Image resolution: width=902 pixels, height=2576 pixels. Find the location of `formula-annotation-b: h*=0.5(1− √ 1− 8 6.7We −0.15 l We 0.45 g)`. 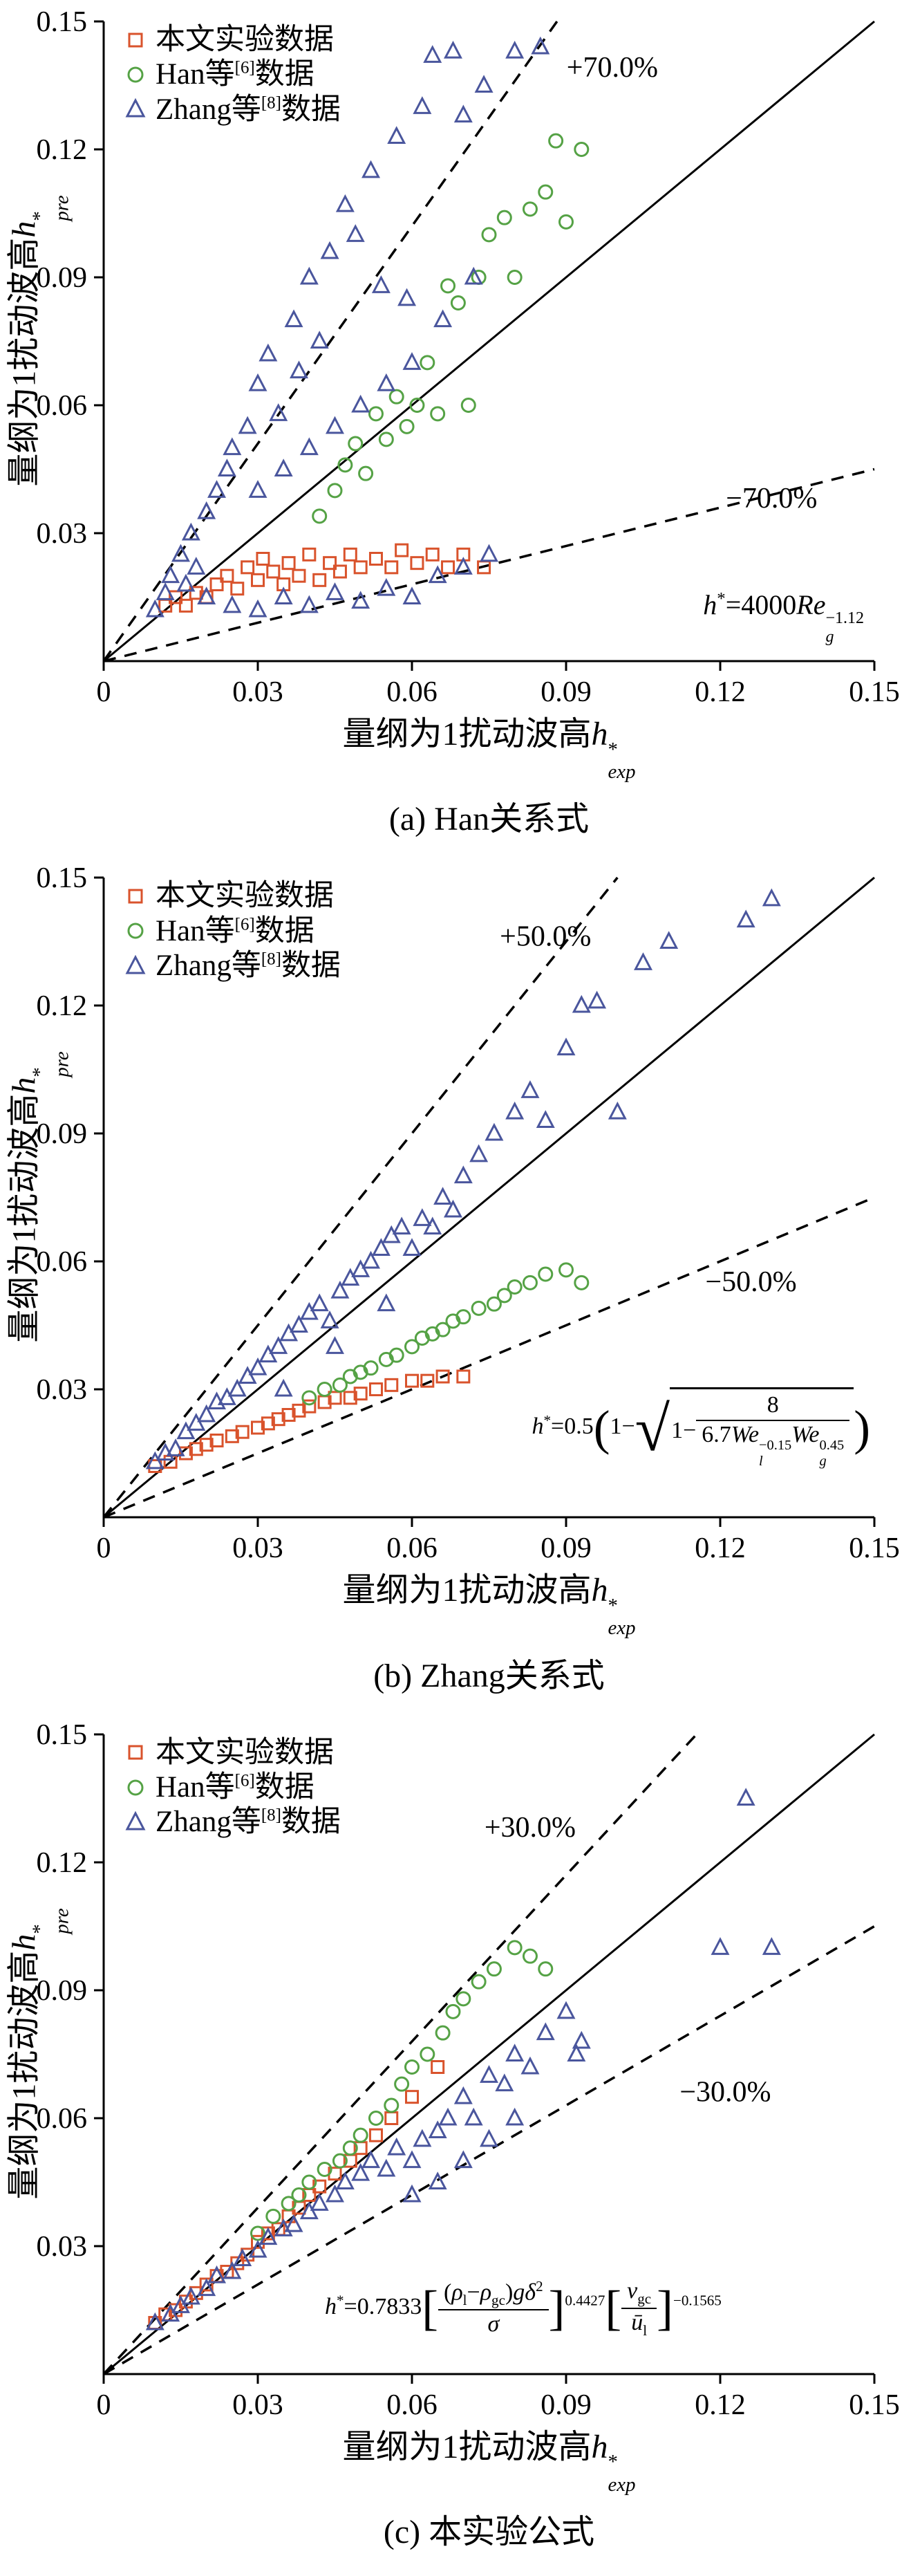

formula-annotation-b: h*=0.5(1− √ 1− 8 6.7We −0.15 l We 0.45 g) is located at coordinates (701, 1428).